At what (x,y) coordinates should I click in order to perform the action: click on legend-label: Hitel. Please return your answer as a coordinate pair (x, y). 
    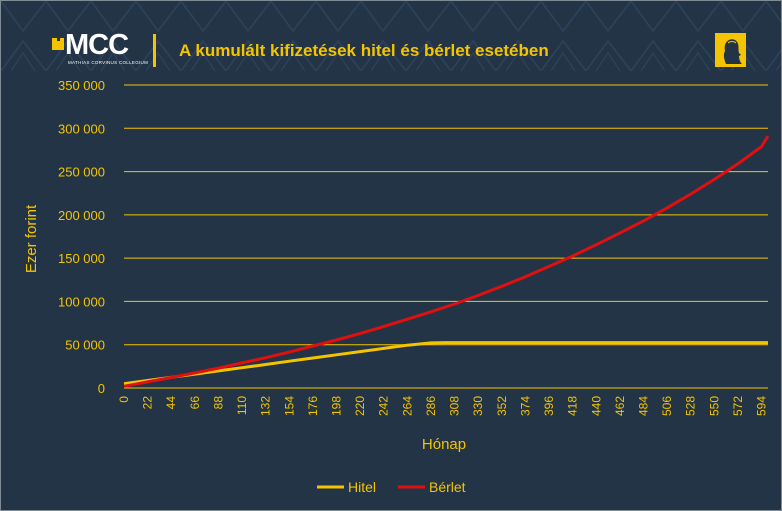
    Looking at the image, I should click on (362, 487).